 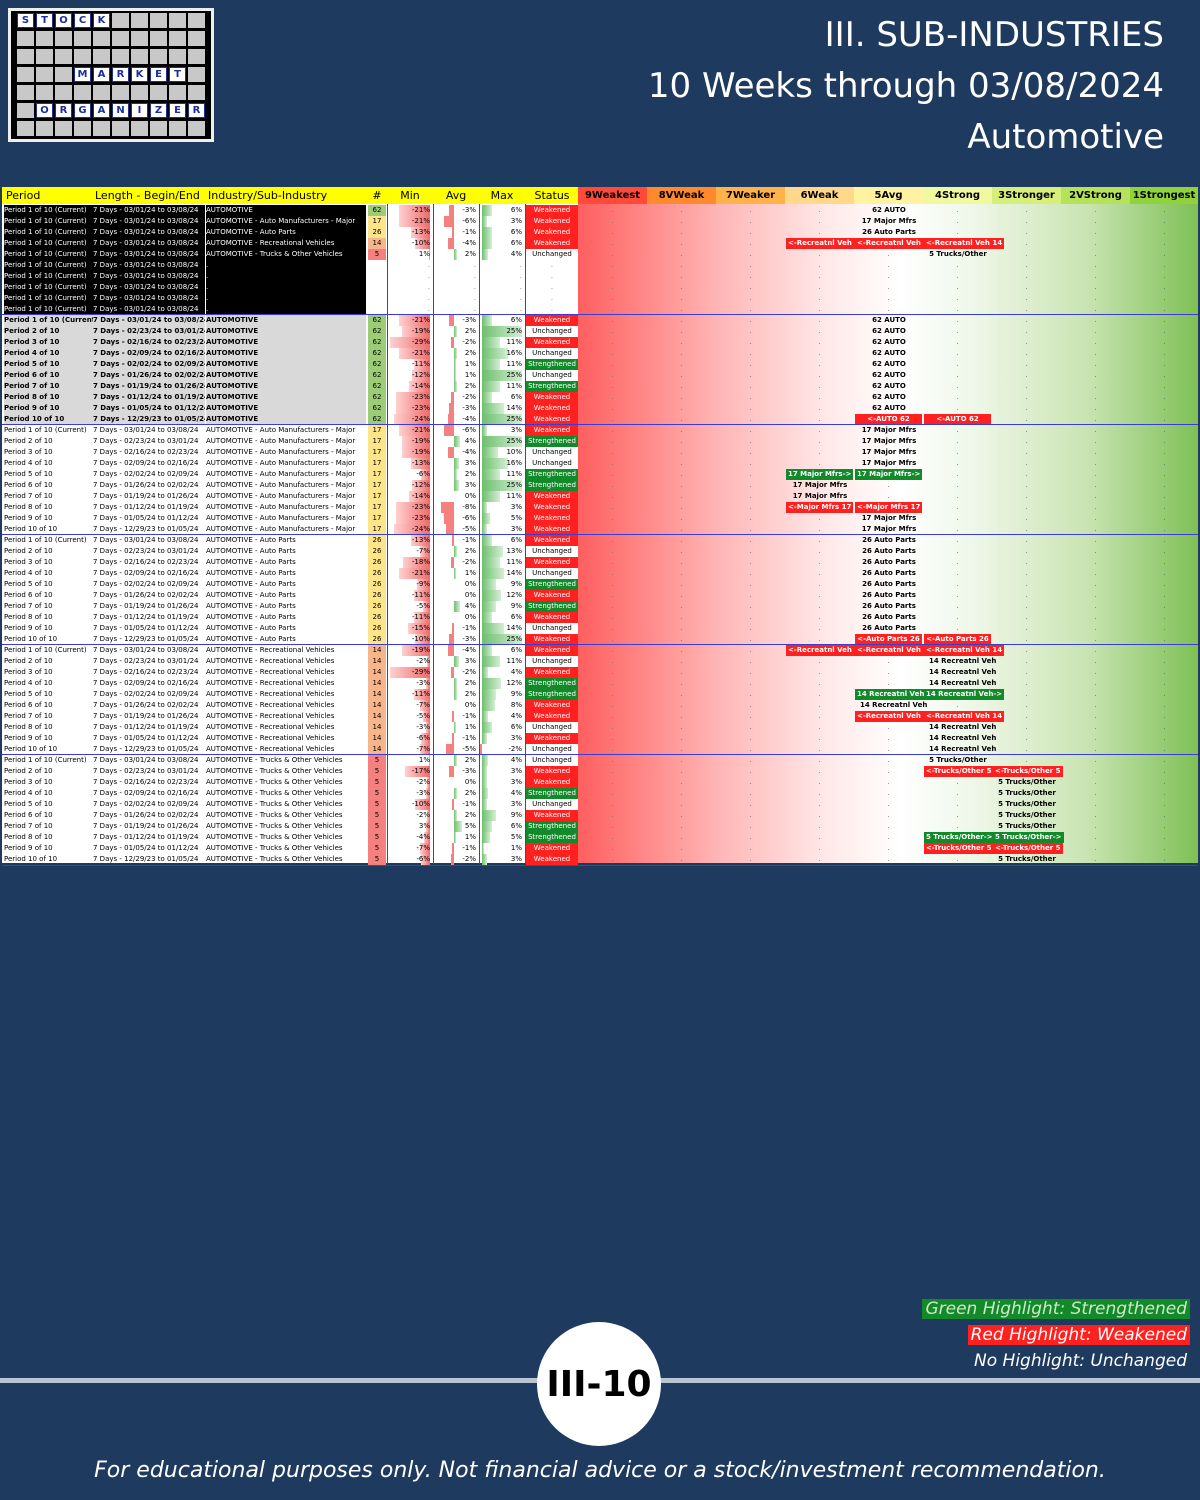 What do you see at coordinates (514, 562) in the screenshot?
I see `max-value: 11%` at bounding box center [514, 562].